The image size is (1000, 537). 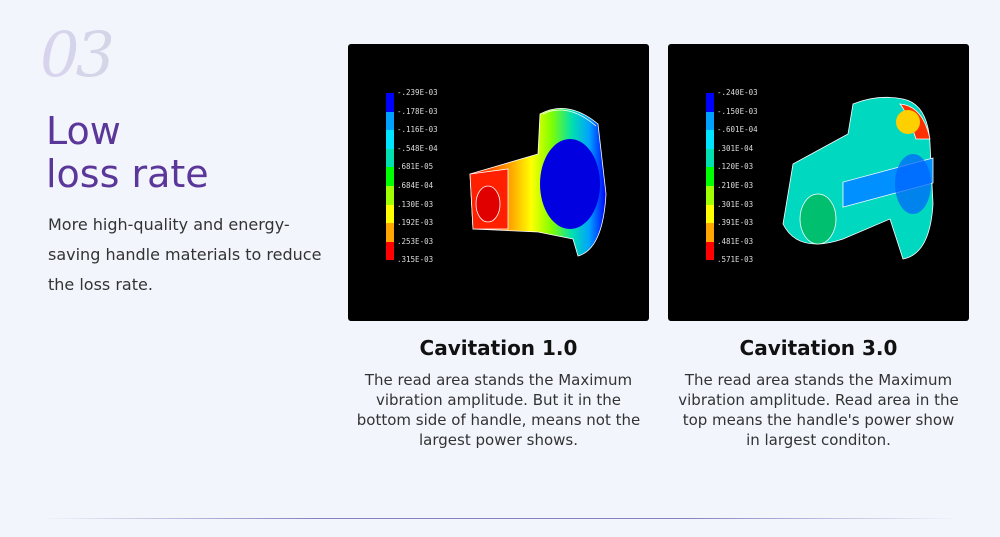 I want to click on section-title: Low loss rate, so click(x=127, y=153).